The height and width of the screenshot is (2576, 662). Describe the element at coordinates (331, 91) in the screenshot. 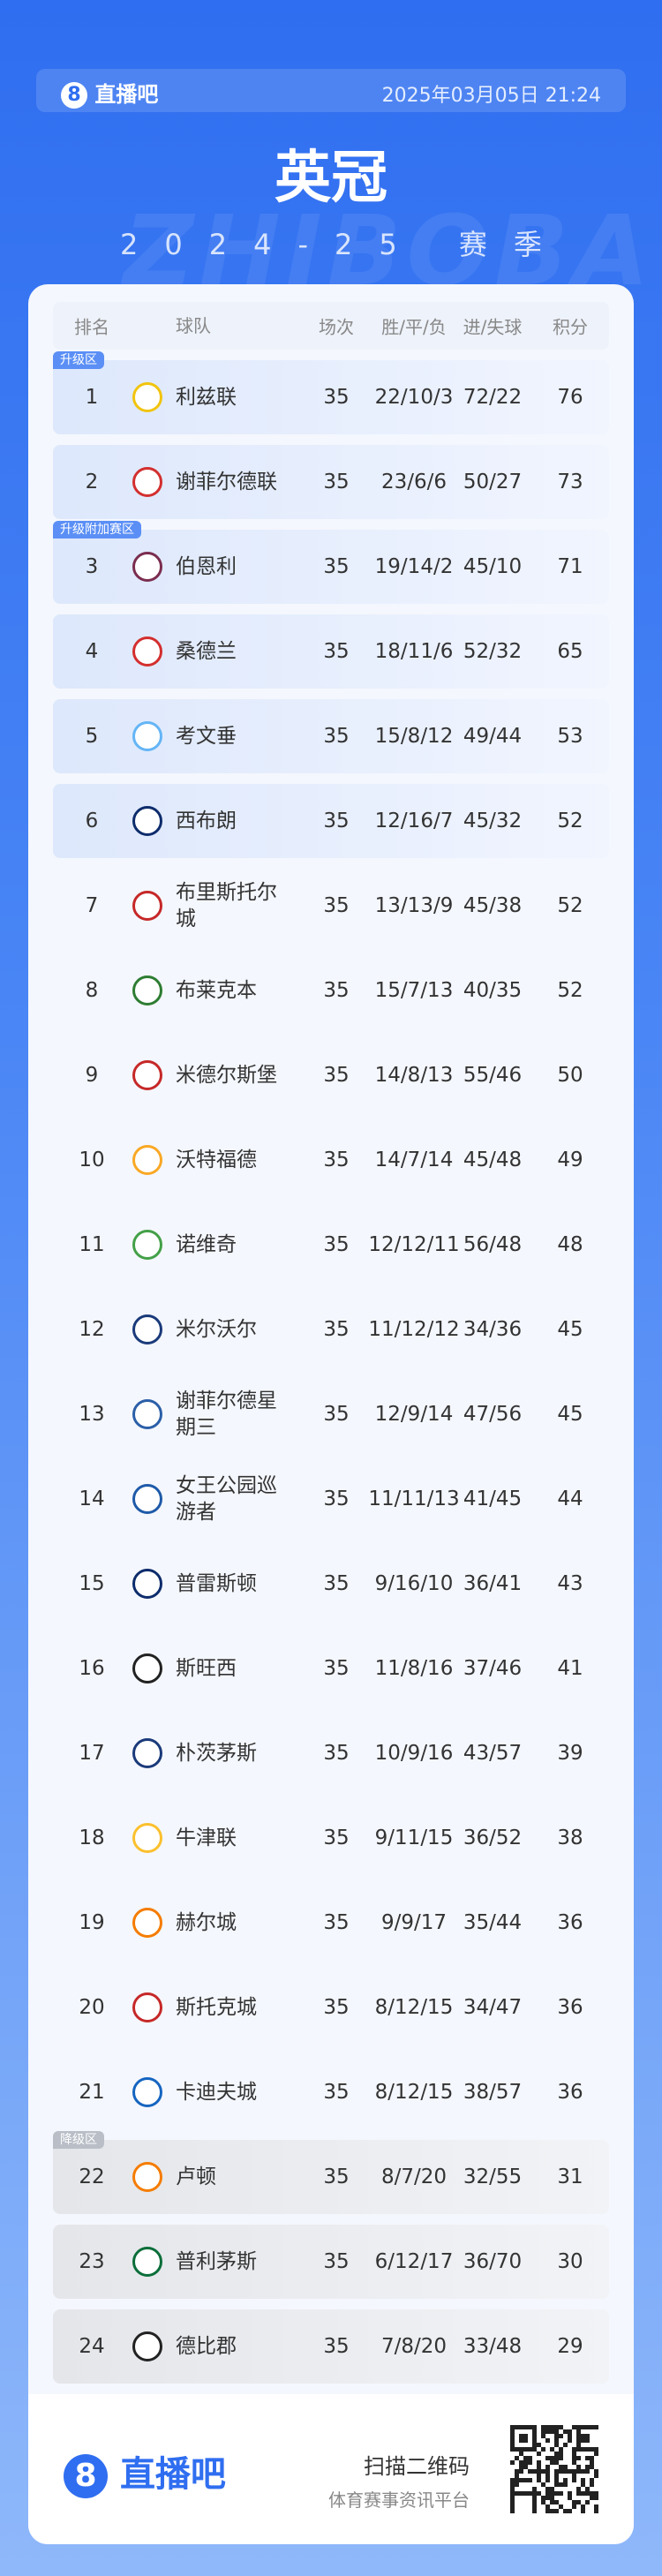

I see `top-bar: 8 直播吧 2025年03月05日 21:24` at that location.